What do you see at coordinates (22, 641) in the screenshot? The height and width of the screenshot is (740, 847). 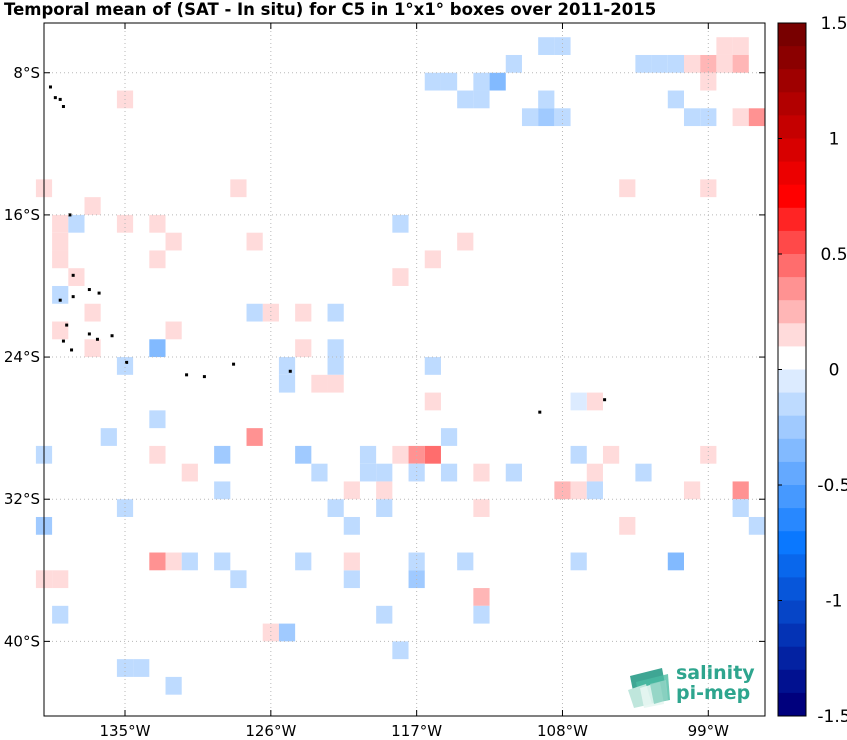 I see `y-tick-label: 40°S` at bounding box center [22, 641].